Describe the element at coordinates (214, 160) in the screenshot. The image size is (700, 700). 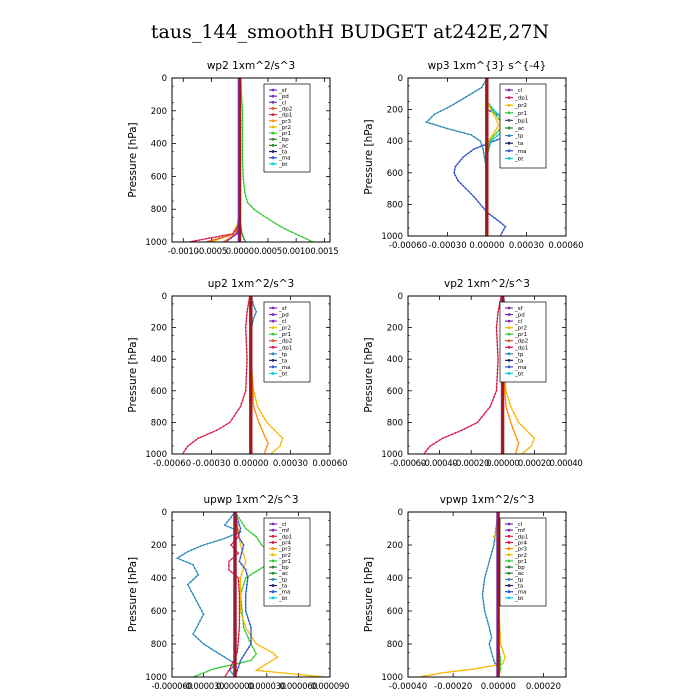
I see `series-line-dp1` at that location.